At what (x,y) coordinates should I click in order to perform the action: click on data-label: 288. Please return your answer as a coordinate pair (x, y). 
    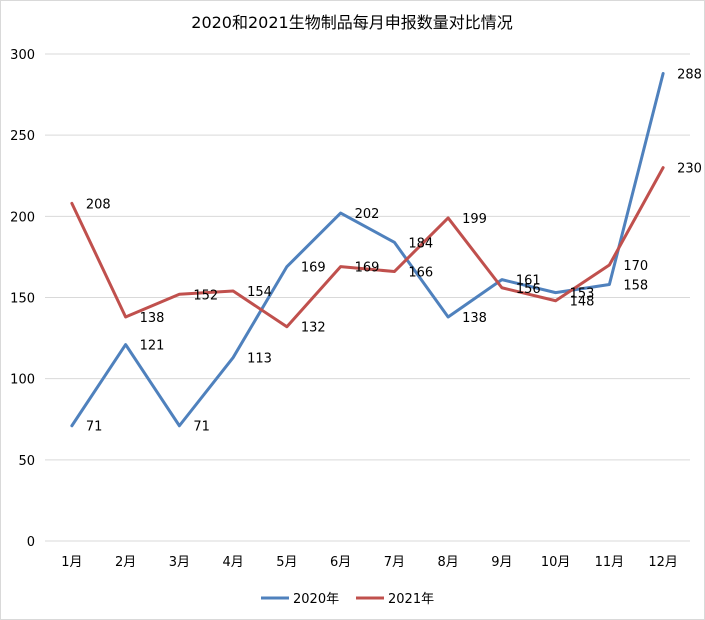
    Looking at the image, I should click on (689, 74).